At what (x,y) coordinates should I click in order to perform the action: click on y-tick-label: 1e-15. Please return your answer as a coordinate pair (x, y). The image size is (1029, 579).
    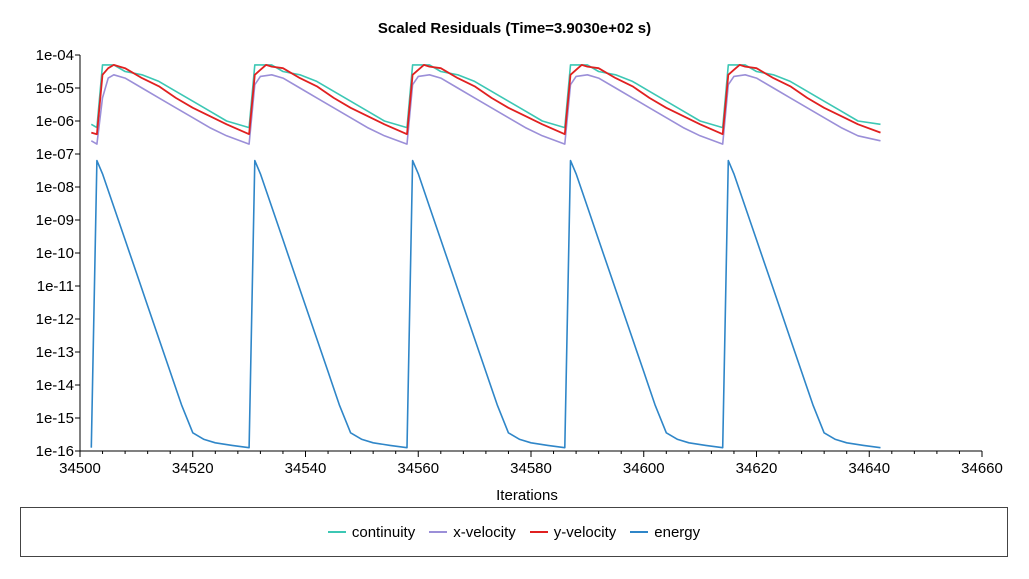
    Looking at the image, I should click on (55, 418).